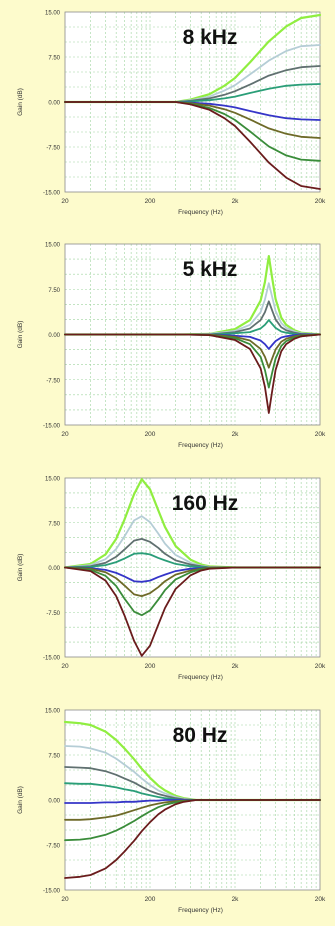  I want to click on chart-title: 8 kHz, so click(210, 37).